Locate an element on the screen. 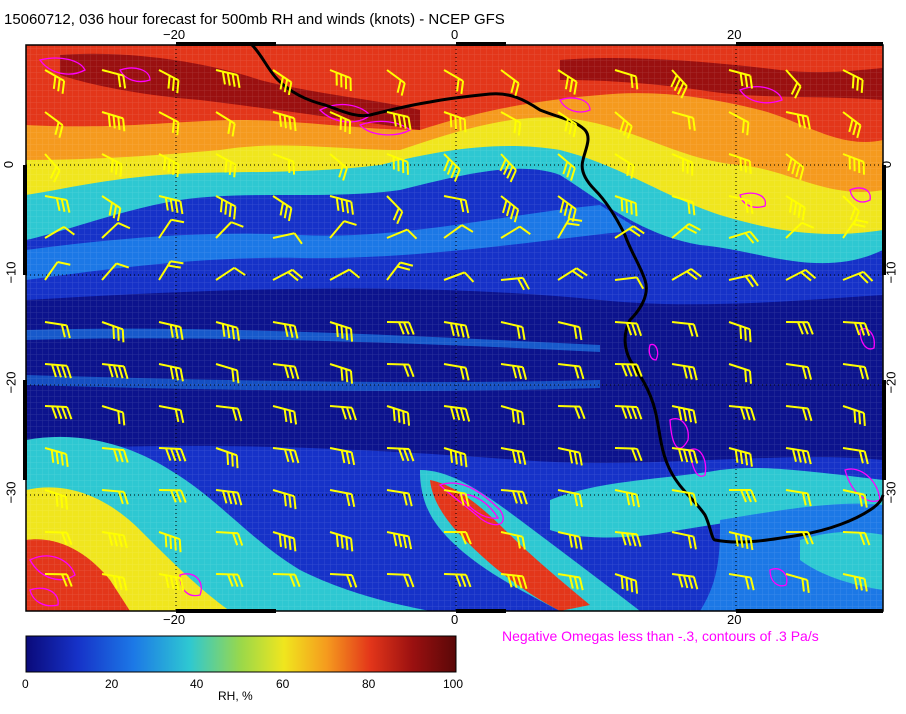 This screenshot has height=714, width=906. colorbar-label: RH, % is located at coordinates (235, 696).